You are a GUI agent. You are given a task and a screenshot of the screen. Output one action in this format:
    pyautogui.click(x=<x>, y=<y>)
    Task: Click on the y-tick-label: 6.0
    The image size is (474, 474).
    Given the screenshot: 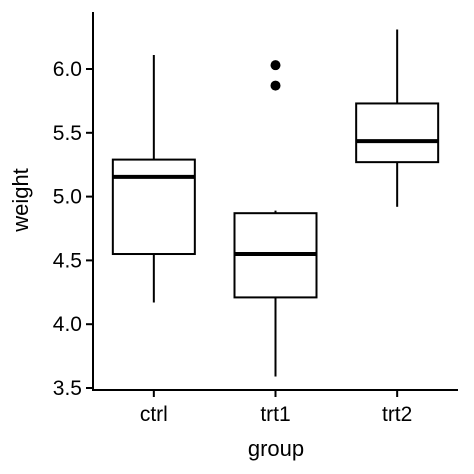 What is the action you would take?
    pyautogui.click(x=67, y=69)
    